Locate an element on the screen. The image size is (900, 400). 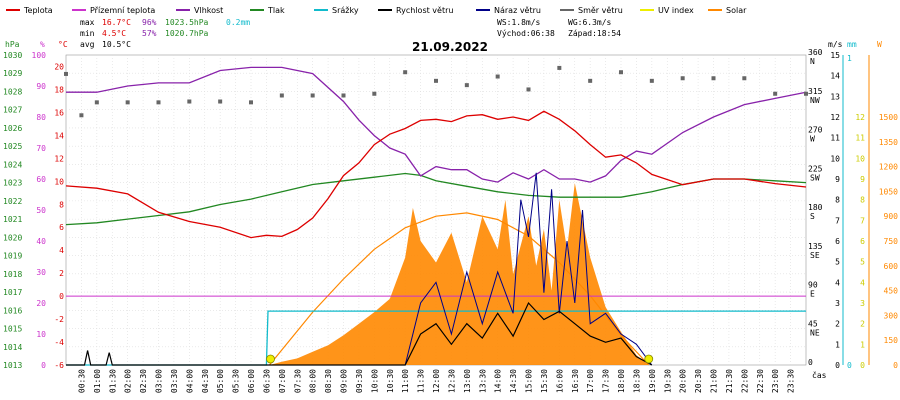
max-label: max is located at coordinates (87, 22).